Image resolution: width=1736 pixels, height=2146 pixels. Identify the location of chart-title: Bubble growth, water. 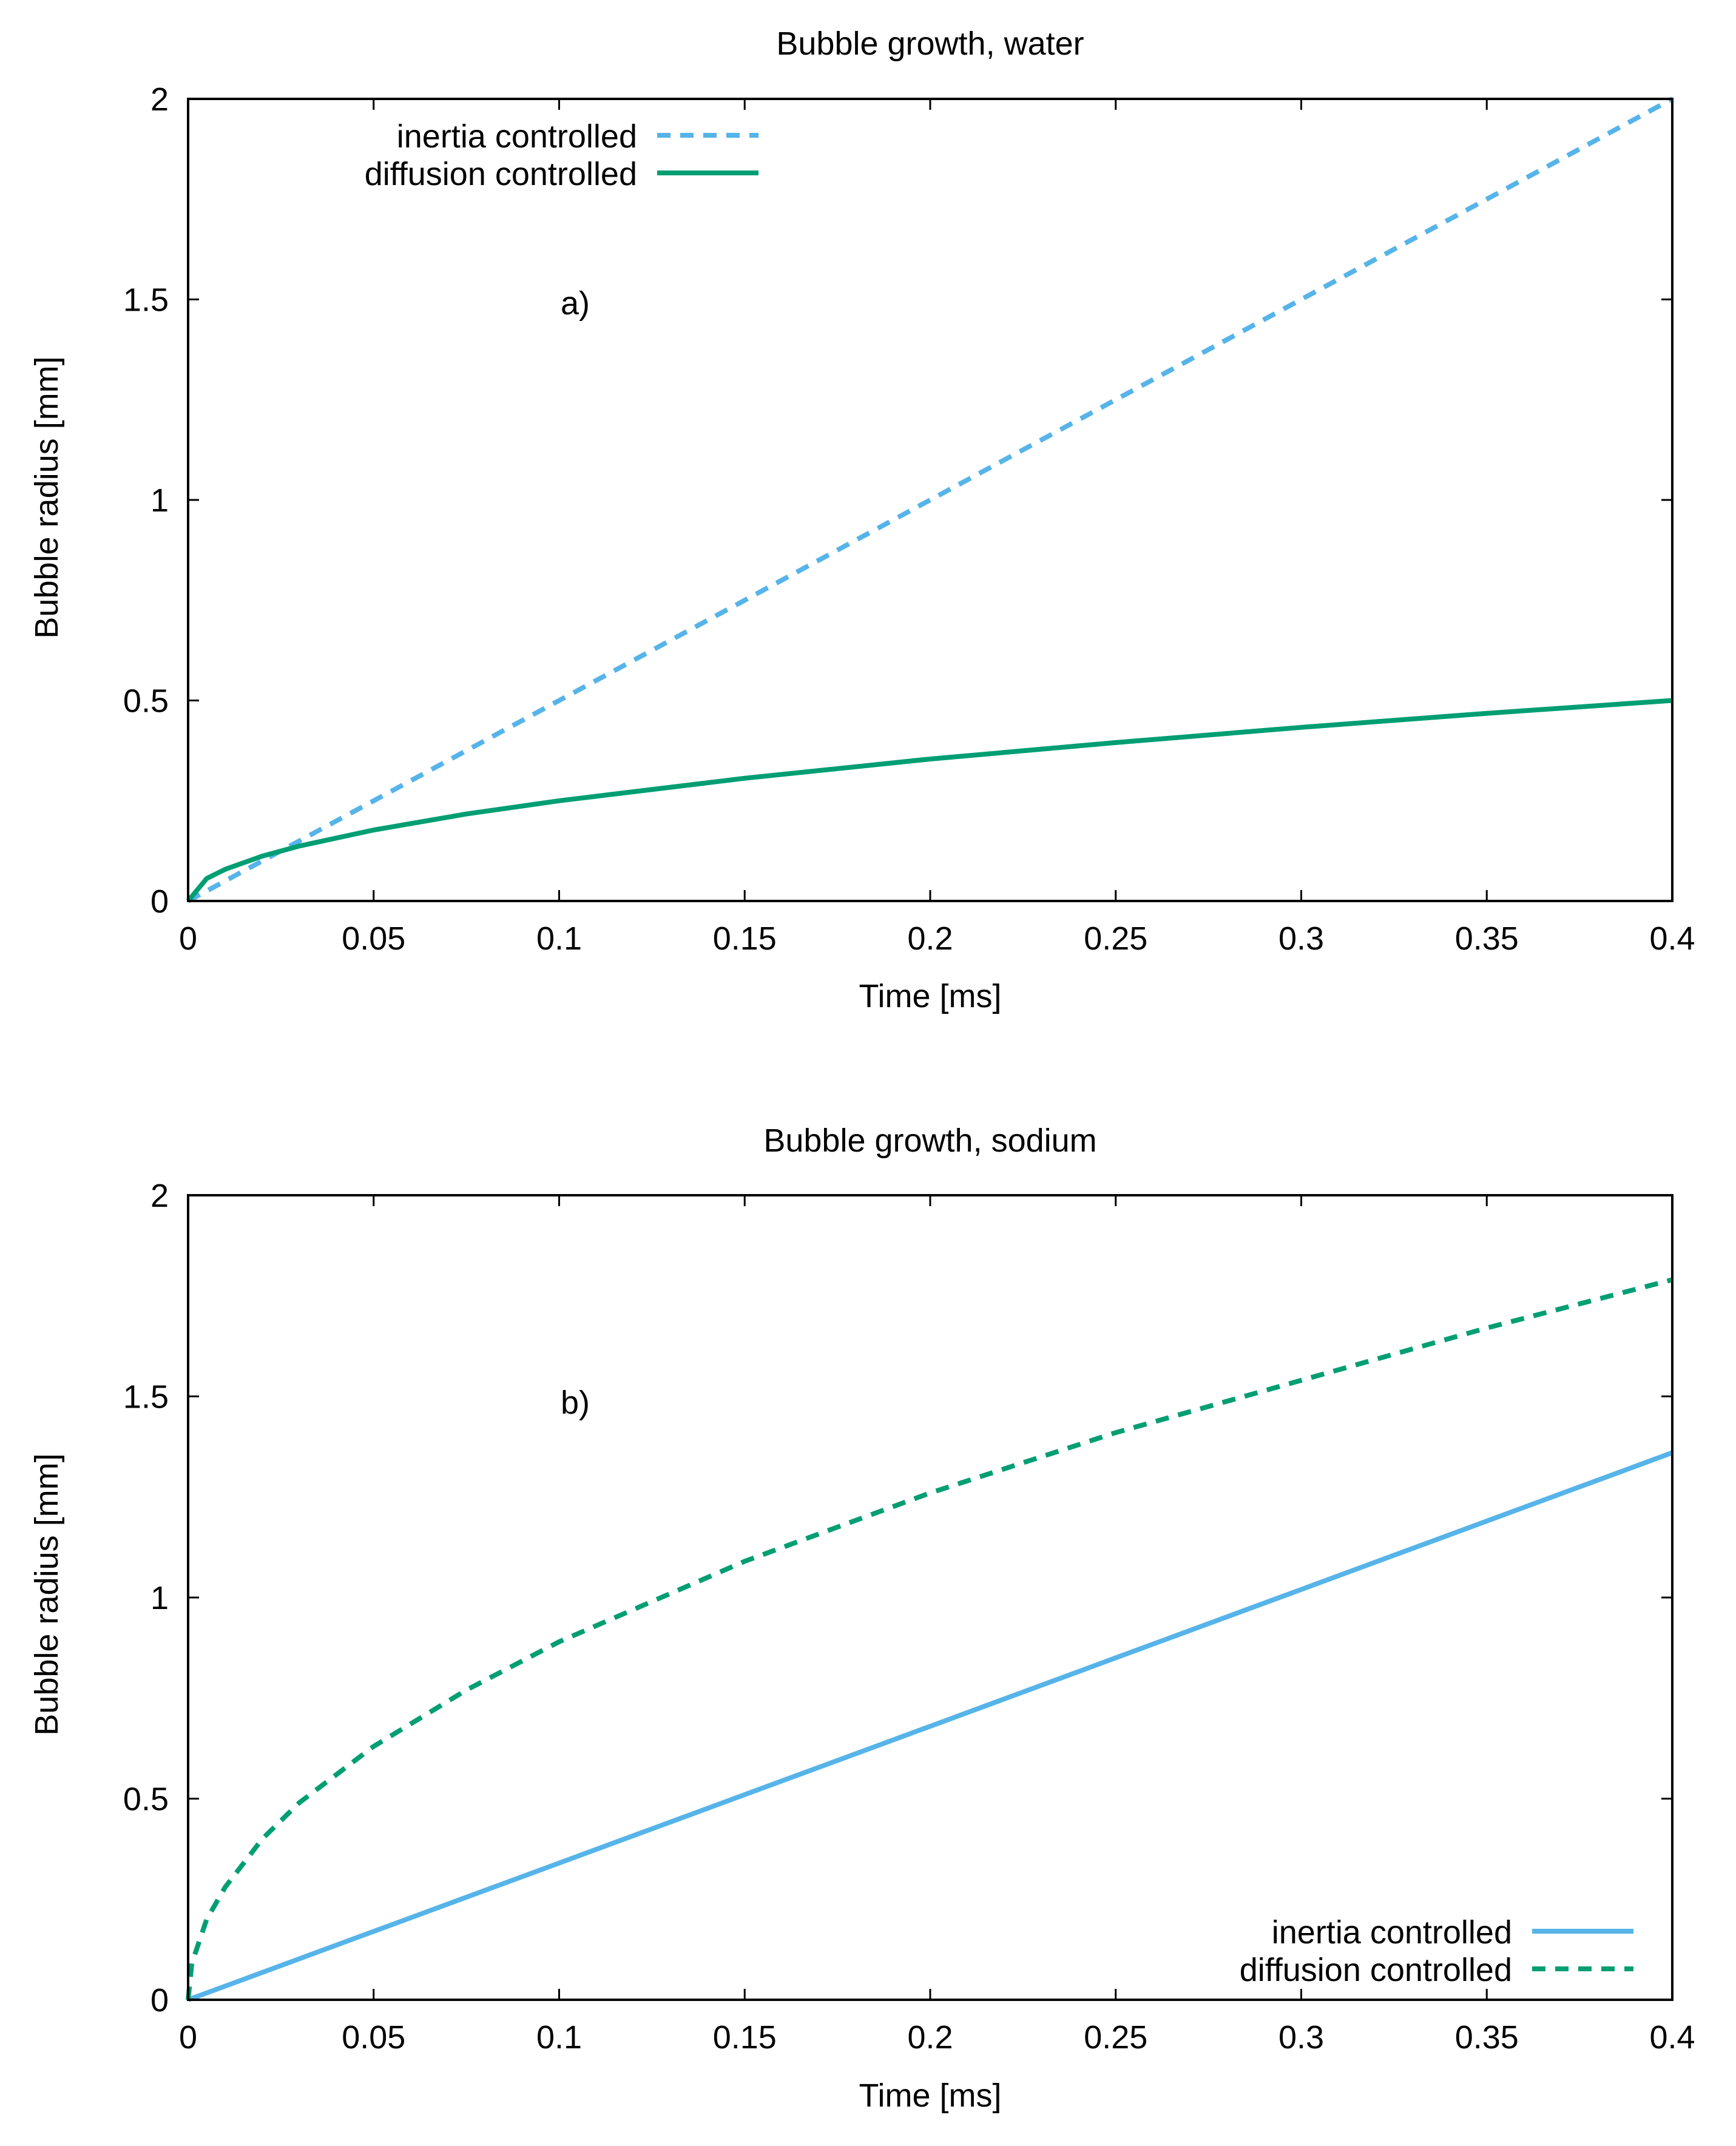
(930, 43).